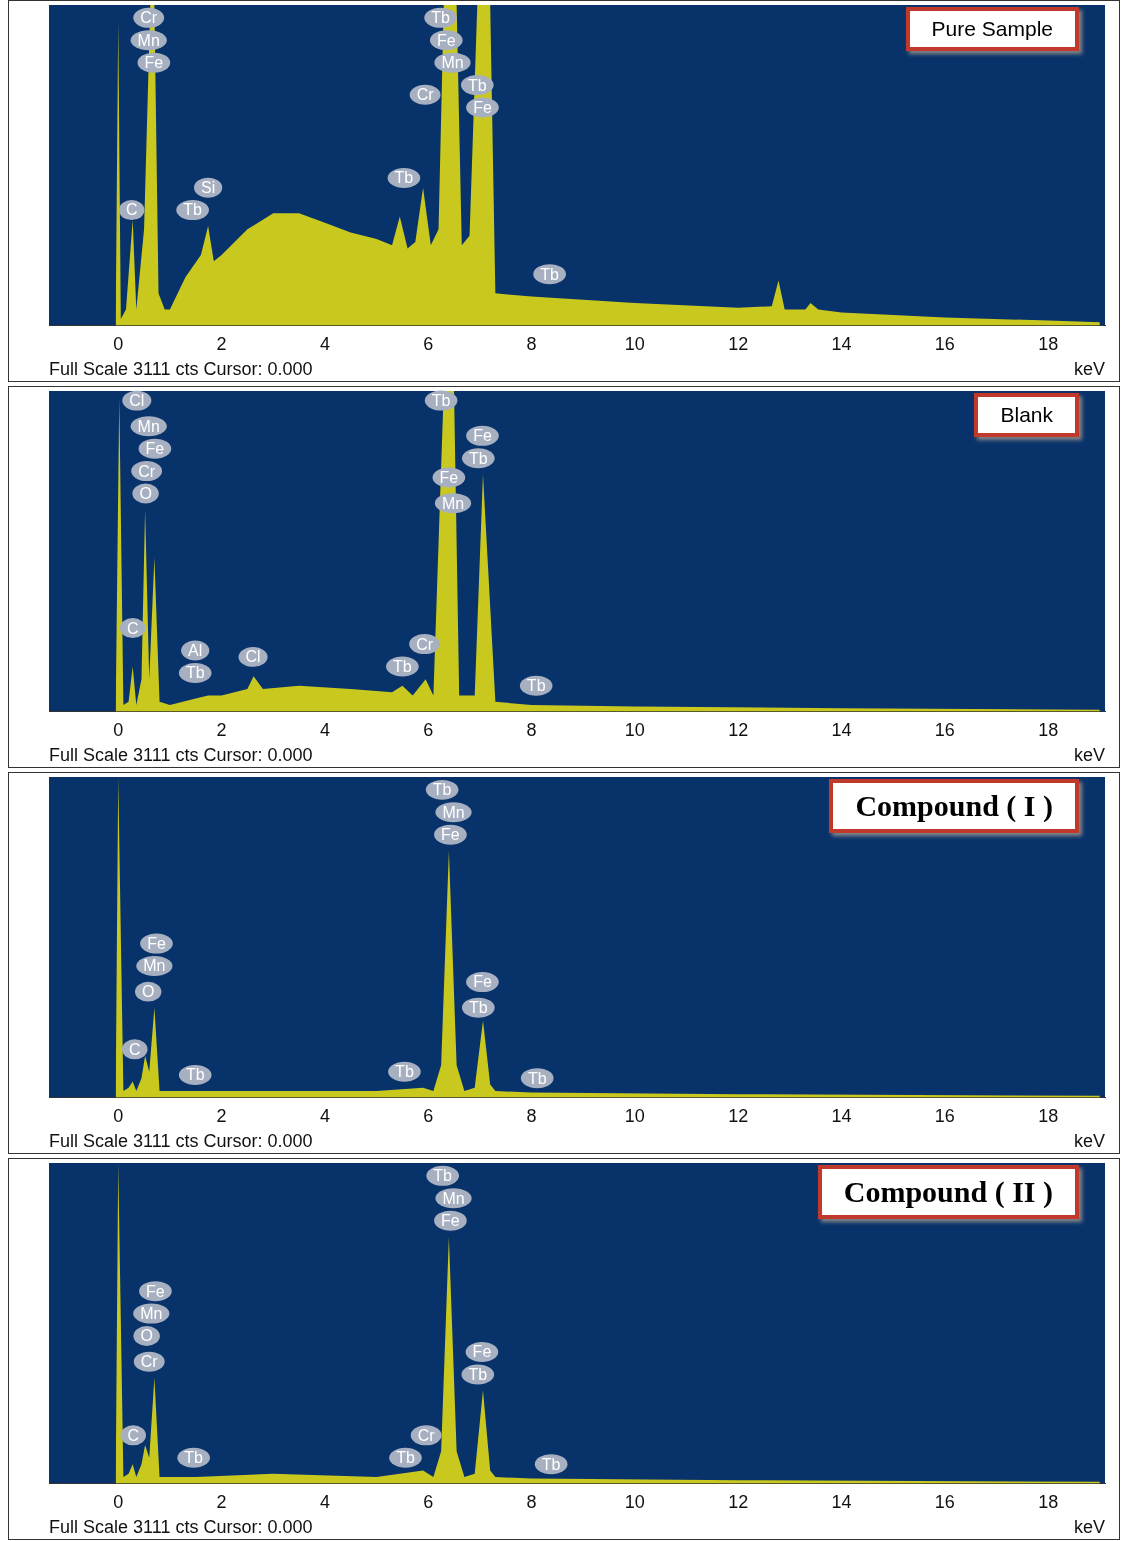  What do you see at coordinates (992, 29) in the screenshot?
I see `text: Pure Sample` at bounding box center [992, 29].